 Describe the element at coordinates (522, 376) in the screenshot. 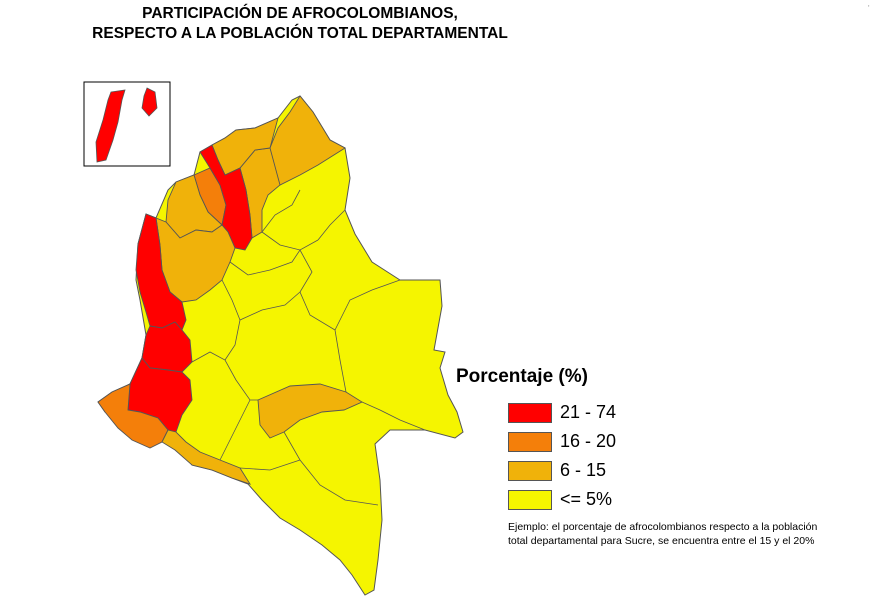

I see `legend-title: Porcentaje (%)` at that location.